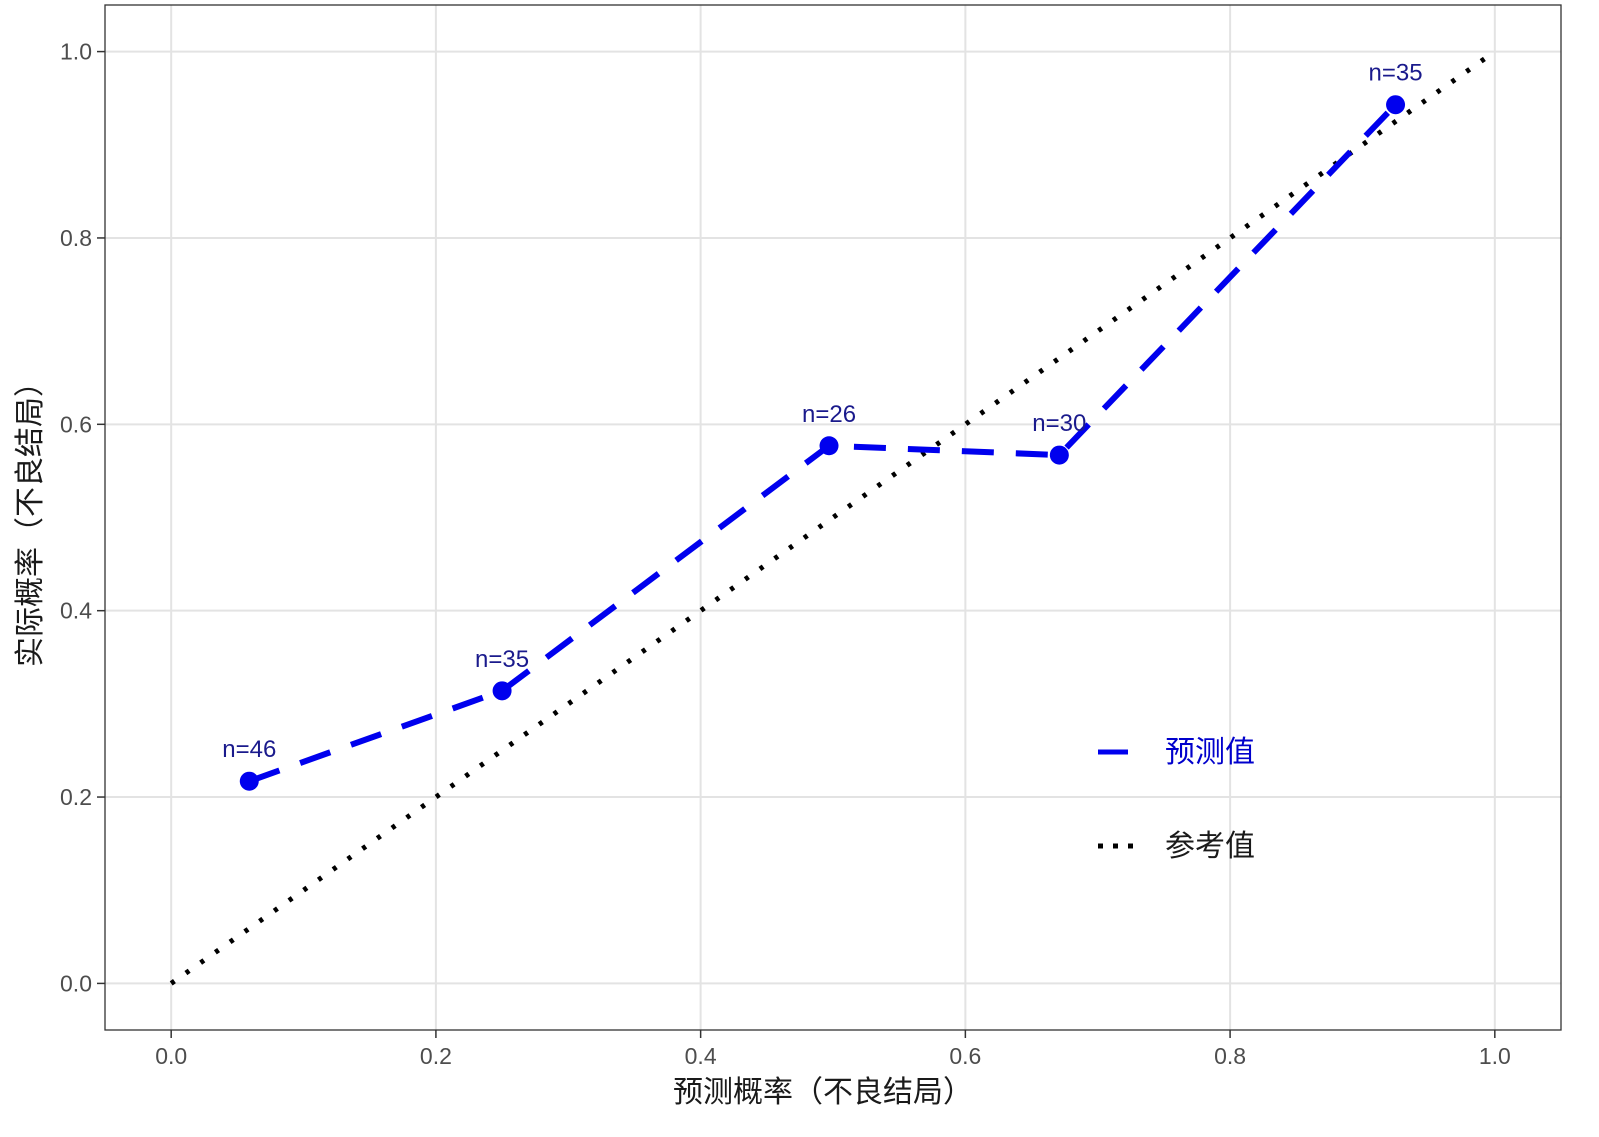  Describe the element at coordinates (76, 983) in the screenshot. I see `y-tick-label: 0.0` at that location.